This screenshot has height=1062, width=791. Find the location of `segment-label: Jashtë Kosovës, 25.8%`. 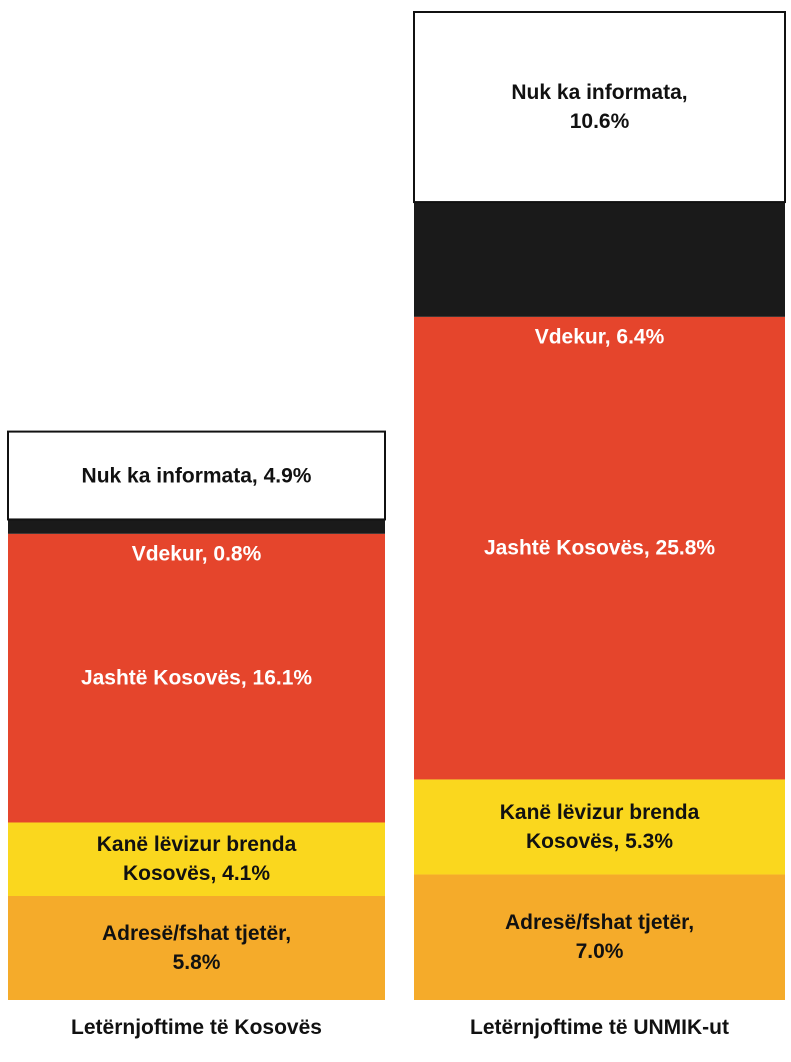

segment-label: Jashtë Kosovës, 25.8% is located at coordinates (599, 548).